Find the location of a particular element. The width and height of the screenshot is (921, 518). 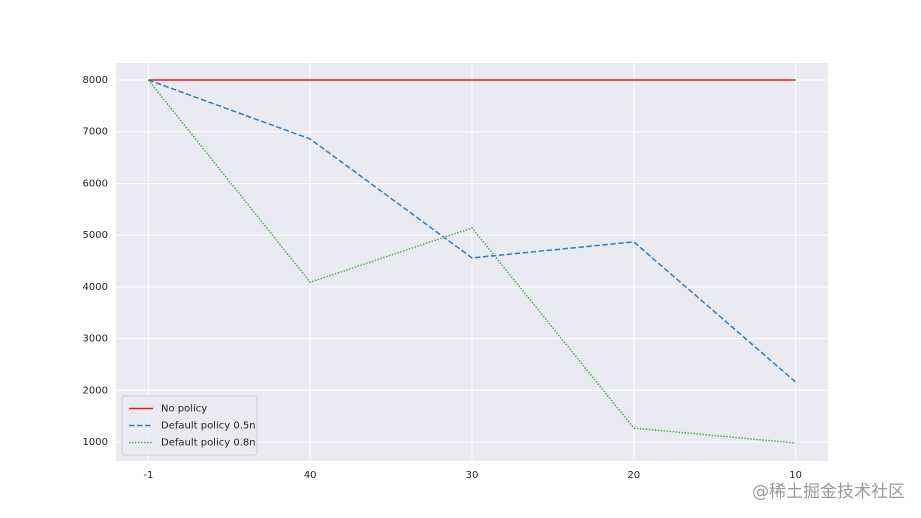

legend-label: No policy is located at coordinates (184, 409).